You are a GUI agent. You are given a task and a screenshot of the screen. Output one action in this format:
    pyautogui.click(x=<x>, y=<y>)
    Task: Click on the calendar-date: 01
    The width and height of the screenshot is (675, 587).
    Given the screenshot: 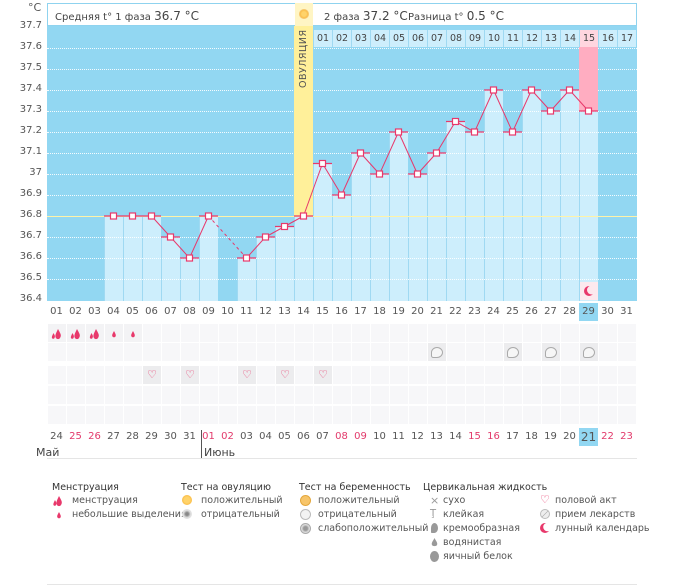 What is the action you would take?
    pyautogui.click(x=208, y=436)
    